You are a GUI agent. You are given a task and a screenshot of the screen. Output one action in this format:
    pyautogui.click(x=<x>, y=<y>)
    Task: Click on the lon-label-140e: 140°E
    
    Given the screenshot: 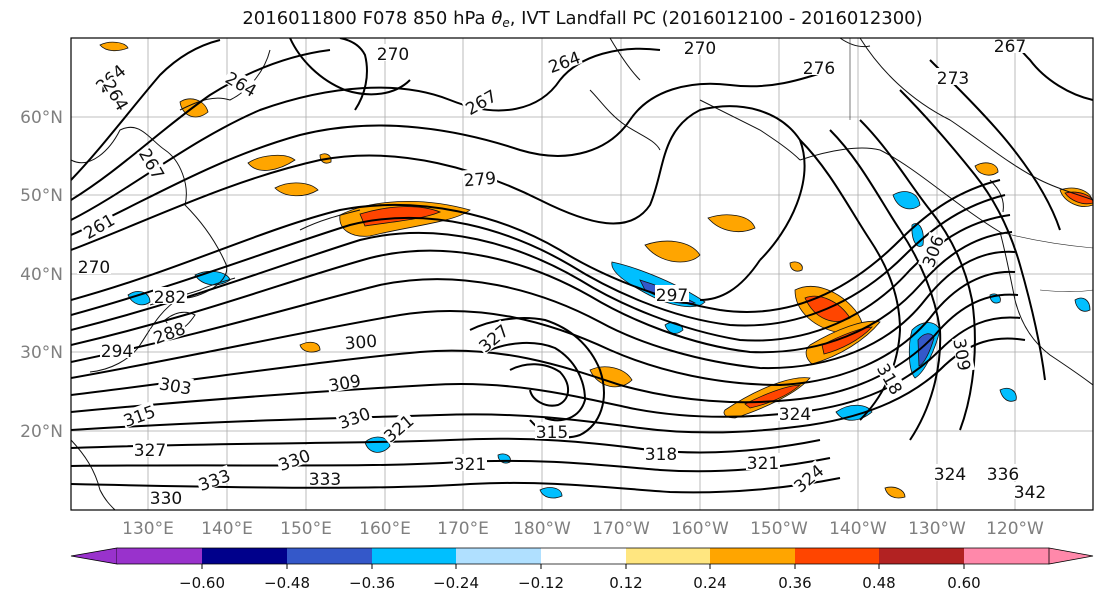 What is the action you would take?
    pyautogui.click(x=227, y=529)
    